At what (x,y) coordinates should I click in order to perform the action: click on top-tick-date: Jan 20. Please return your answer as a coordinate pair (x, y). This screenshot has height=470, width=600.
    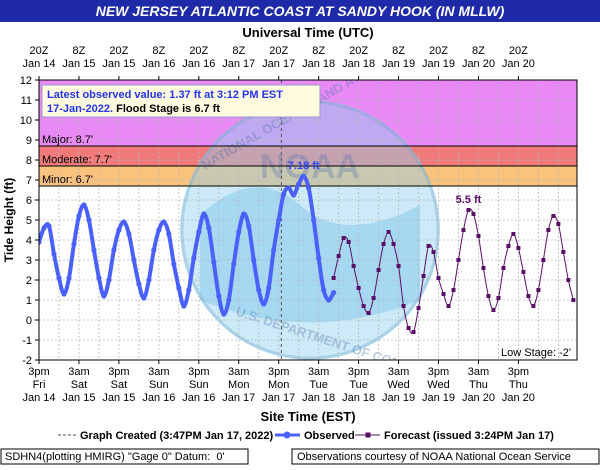
    Looking at the image, I should click on (478, 64).